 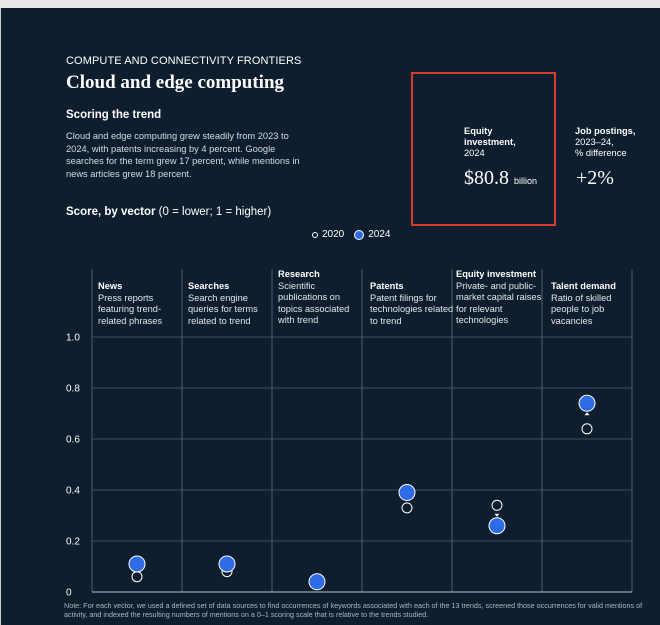 I want to click on legend-item-2024: 2024, so click(x=372, y=234).